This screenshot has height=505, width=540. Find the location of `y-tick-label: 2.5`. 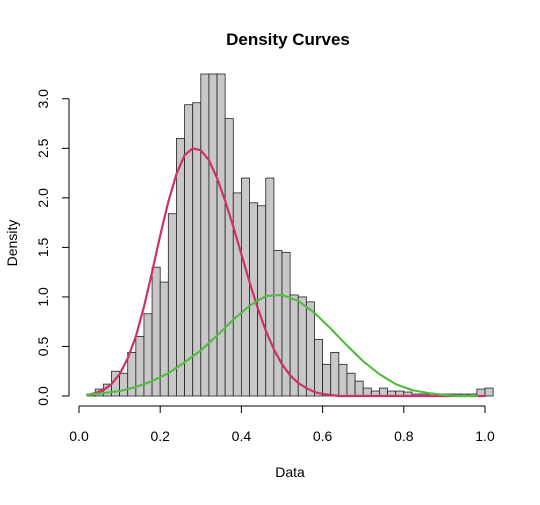

y-tick-label: 2.5 is located at coordinates (43, 148).